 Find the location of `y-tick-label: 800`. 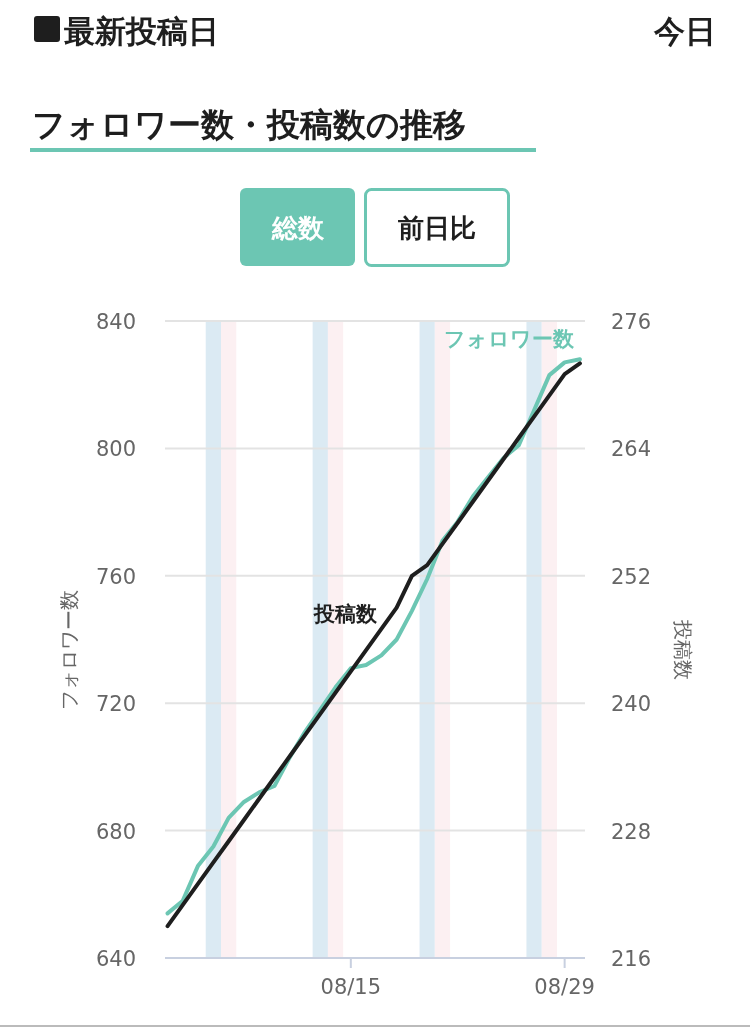

y-tick-label: 800 is located at coordinates (116, 449).